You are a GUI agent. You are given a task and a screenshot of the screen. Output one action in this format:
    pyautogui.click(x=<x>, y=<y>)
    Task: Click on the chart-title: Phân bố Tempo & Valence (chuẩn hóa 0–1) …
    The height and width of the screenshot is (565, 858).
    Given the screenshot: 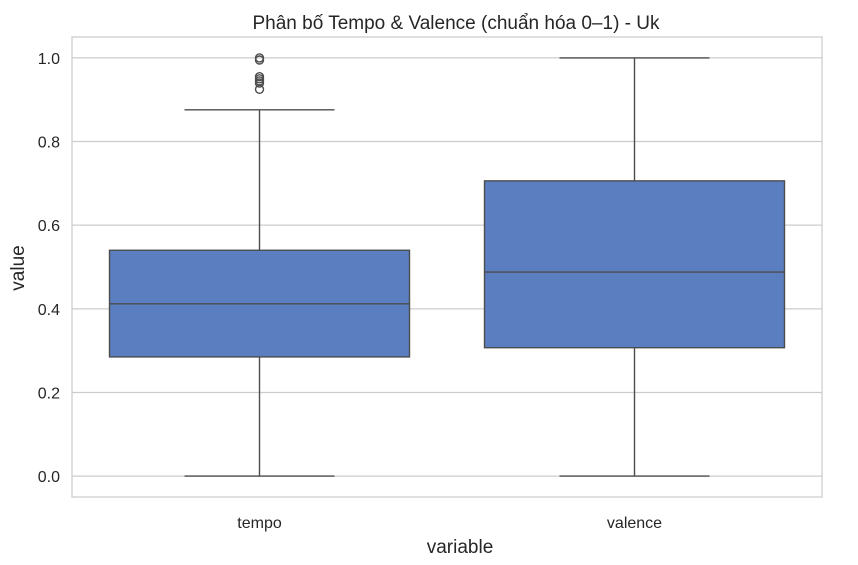 What is the action you would take?
    pyautogui.click(x=456, y=23)
    